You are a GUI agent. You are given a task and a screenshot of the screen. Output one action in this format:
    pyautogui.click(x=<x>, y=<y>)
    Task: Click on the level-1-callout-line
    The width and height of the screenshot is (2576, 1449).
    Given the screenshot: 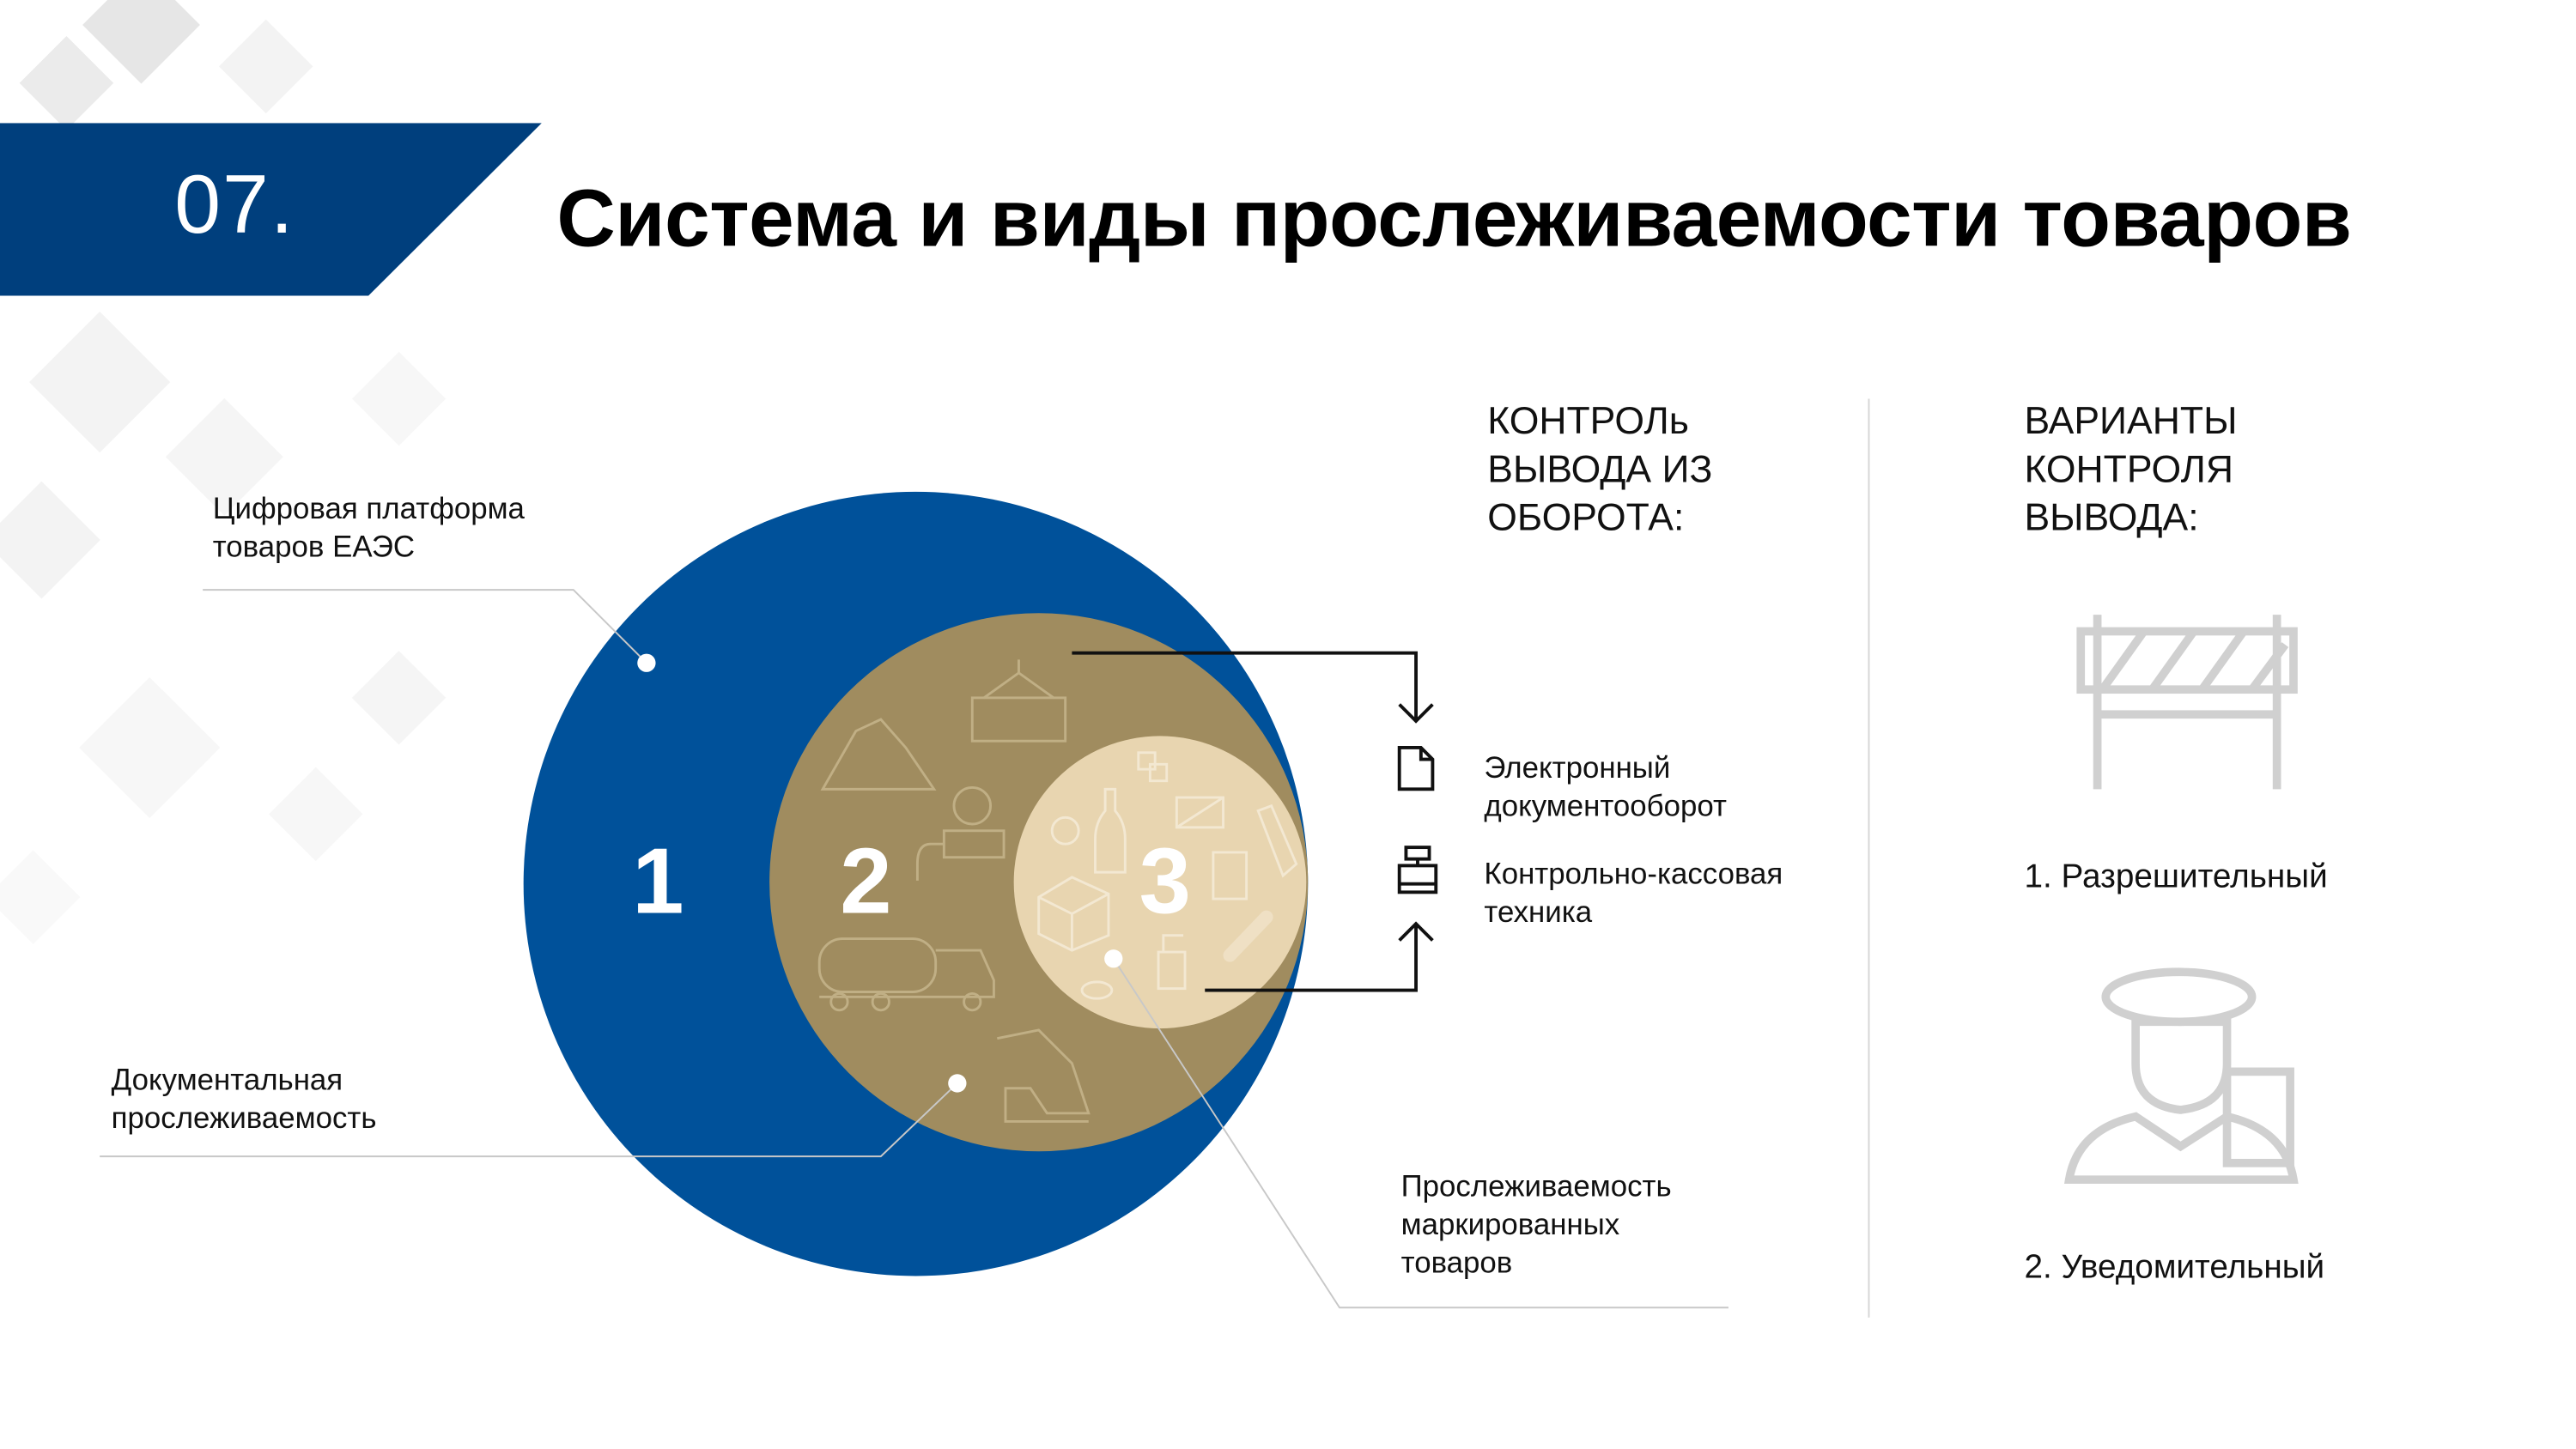 What is the action you would take?
    pyautogui.click(x=425, y=626)
    